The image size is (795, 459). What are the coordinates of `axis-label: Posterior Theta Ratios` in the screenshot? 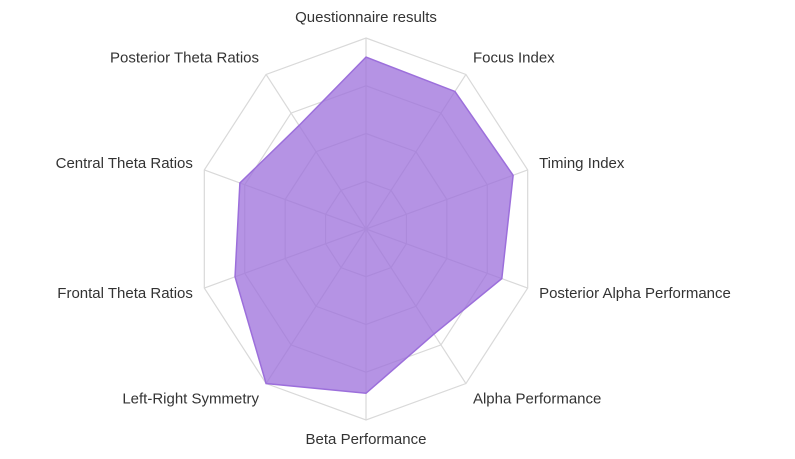 It's located at (184, 57).